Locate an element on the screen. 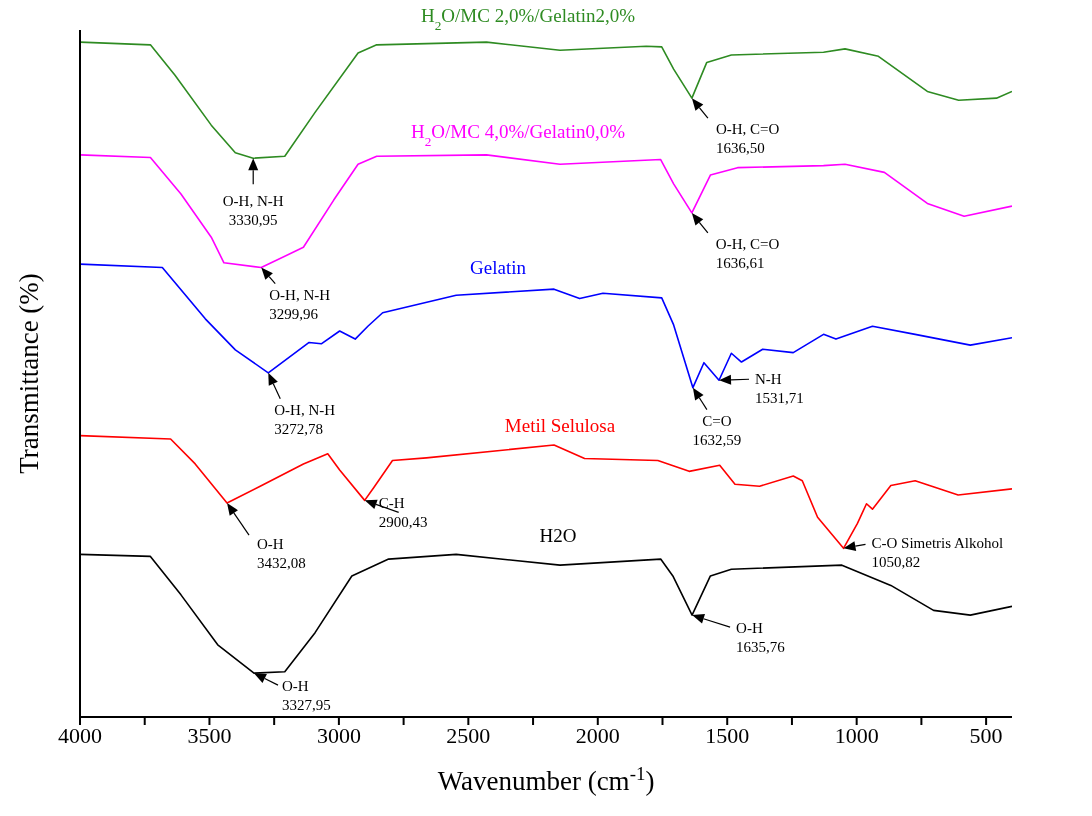 The width and height of the screenshot is (1092, 816). annotation: O-H 3327,95 is located at coordinates (306, 696).